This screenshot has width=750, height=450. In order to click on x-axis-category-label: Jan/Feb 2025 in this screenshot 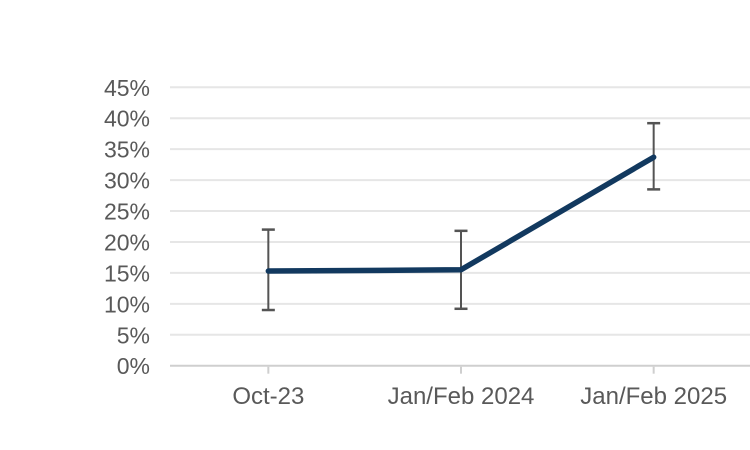, I will do `click(653, 396)`.